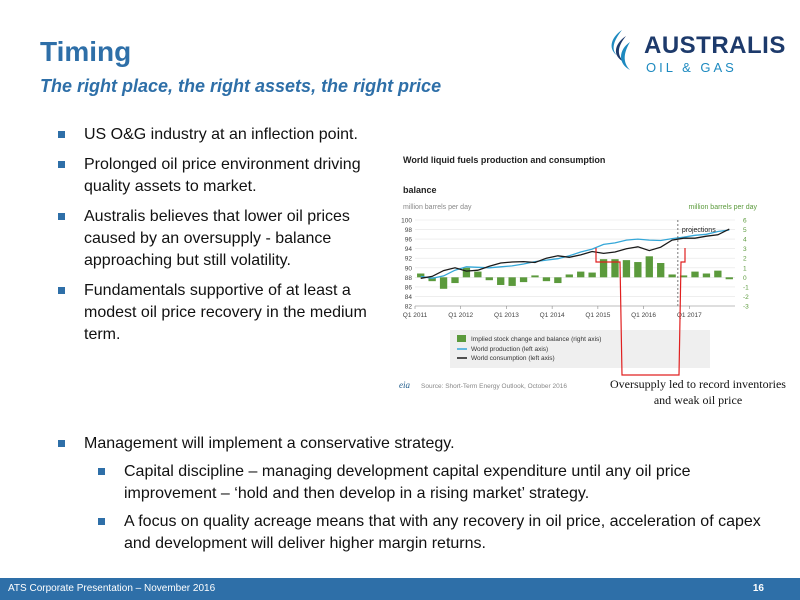 This screenshot has width=800, height=600. Describe the element at coordinates (620, 50) in the screenshot. I see `logo-wave-icon` at that location.